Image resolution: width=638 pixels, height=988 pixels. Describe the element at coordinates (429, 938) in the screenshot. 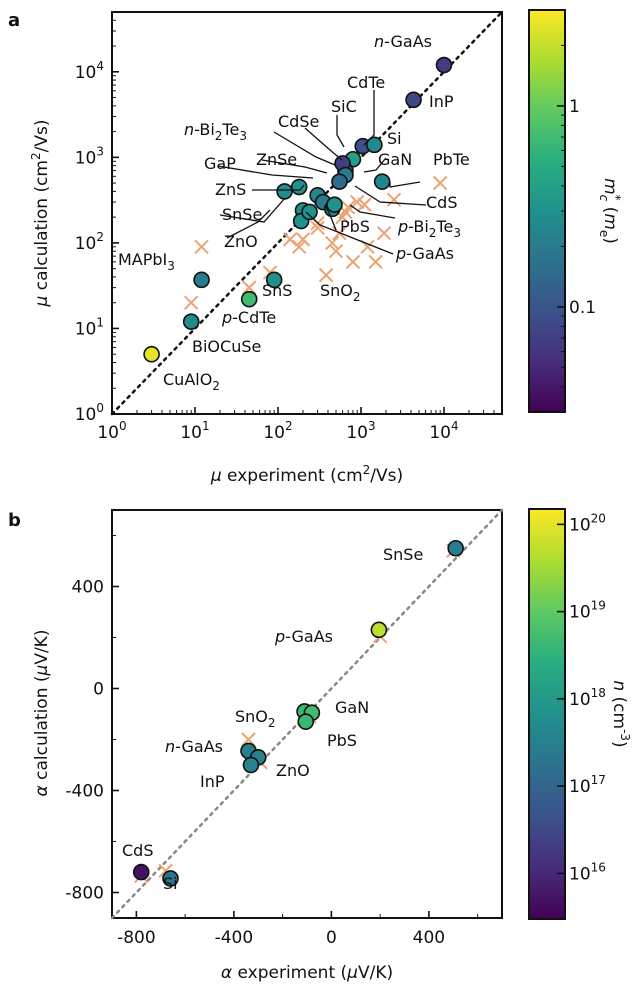

I see `x-tick-label: 400` at that location.